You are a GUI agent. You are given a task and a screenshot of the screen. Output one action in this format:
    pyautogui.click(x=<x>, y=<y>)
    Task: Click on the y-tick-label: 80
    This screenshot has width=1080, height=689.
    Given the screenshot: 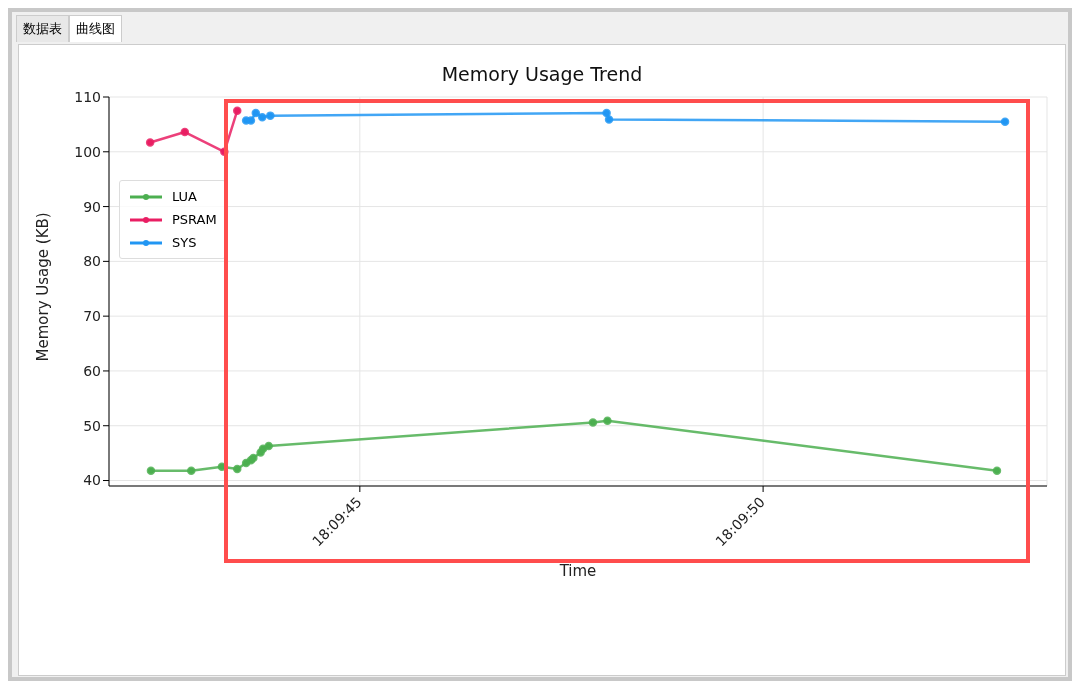 What is the action you would take?
    pyautogui.click(x=92, y=261)
    